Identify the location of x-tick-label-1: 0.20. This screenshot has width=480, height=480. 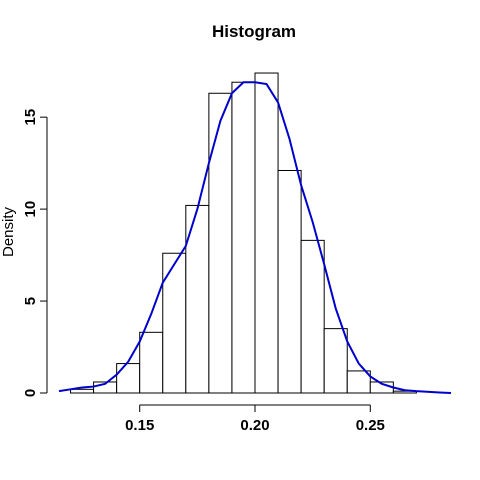
(254, 425).